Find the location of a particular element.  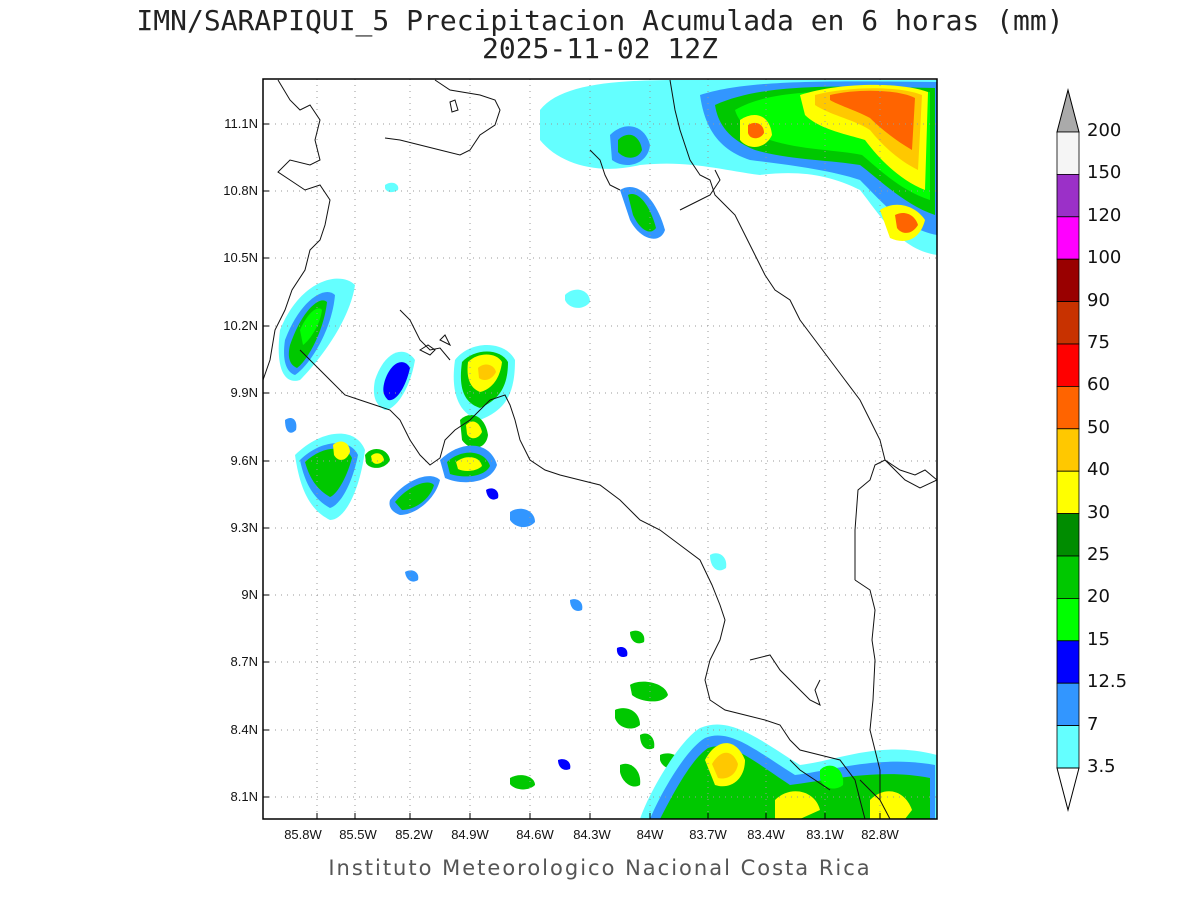

lon-label: 84W is located at coordinates (650, 834).